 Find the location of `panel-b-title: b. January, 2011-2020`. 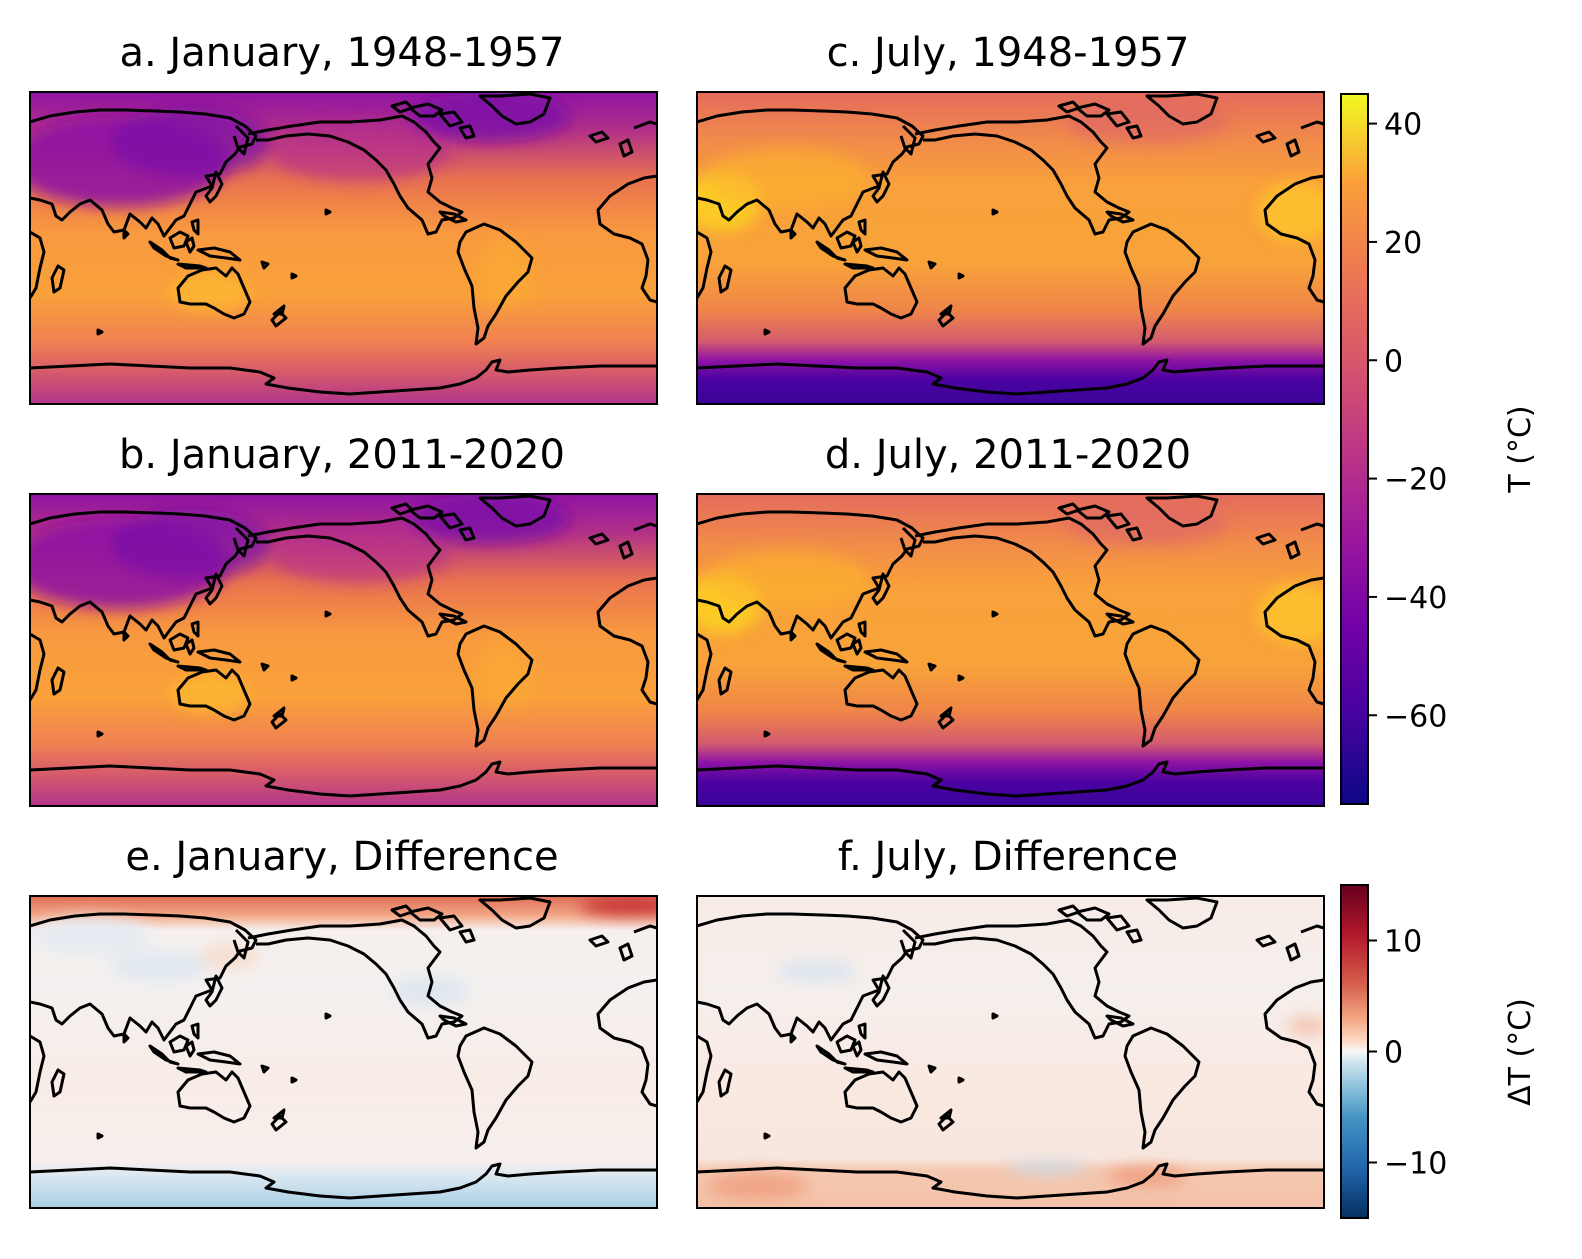

panel-b-title: b. January, 2011-2020 is located at coordinates (342, 455).